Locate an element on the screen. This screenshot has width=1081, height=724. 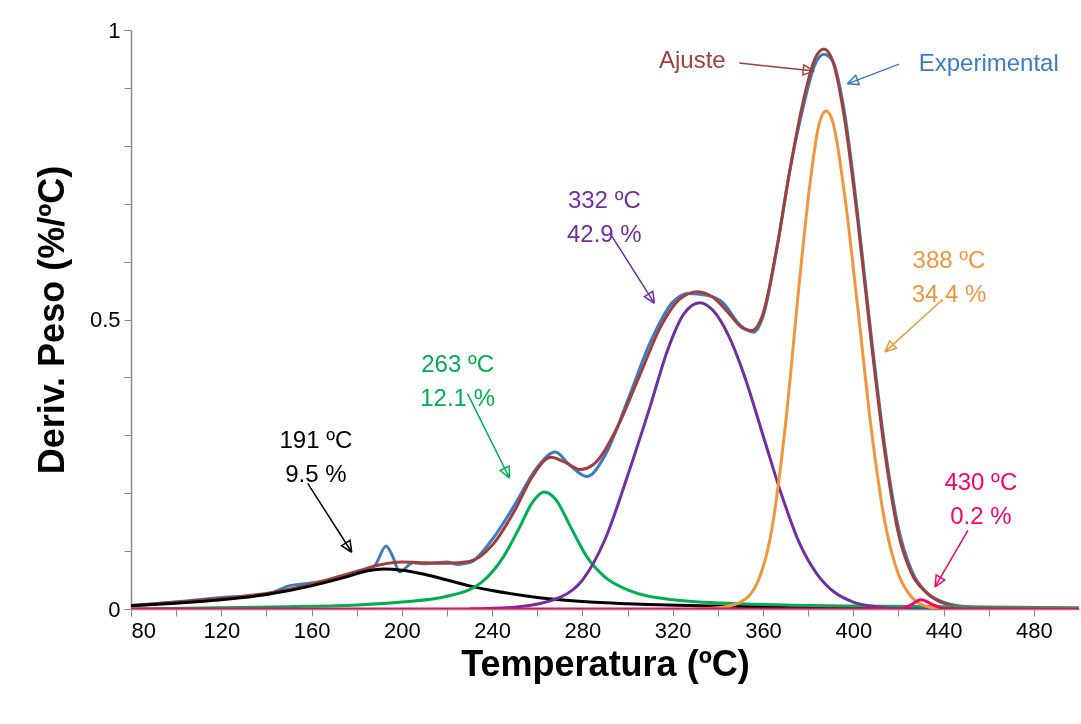
text: 332 ºC 42.9 % is located at coordinates (604, 216).